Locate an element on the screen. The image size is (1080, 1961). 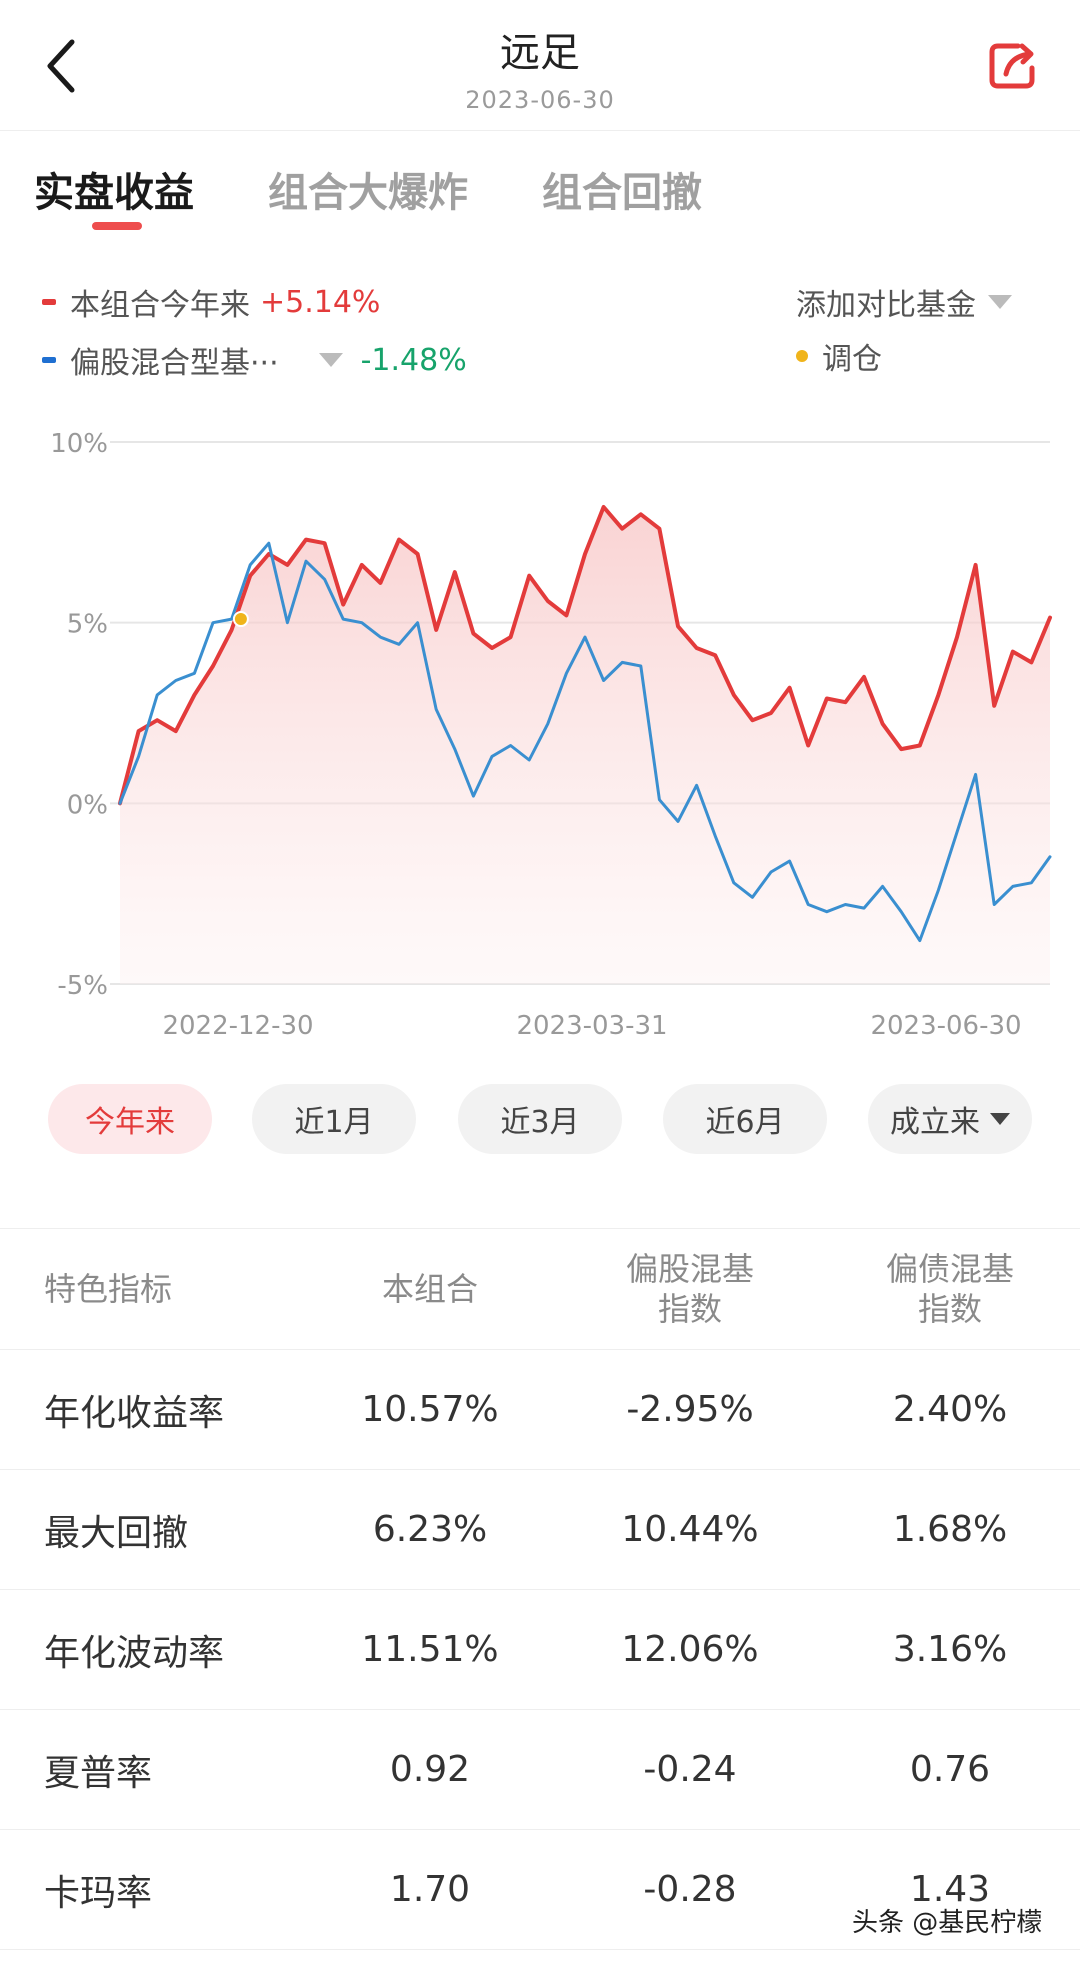
header-portfolio-label: 本组合 is located at coordinates (429, 1289).